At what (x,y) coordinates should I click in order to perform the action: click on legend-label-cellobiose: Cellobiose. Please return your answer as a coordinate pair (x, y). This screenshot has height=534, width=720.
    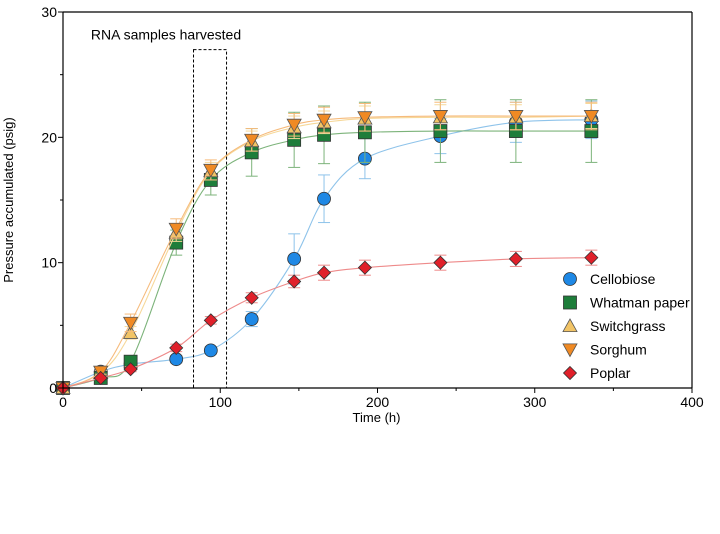
    Looking at the image, I should click on (623, 279).